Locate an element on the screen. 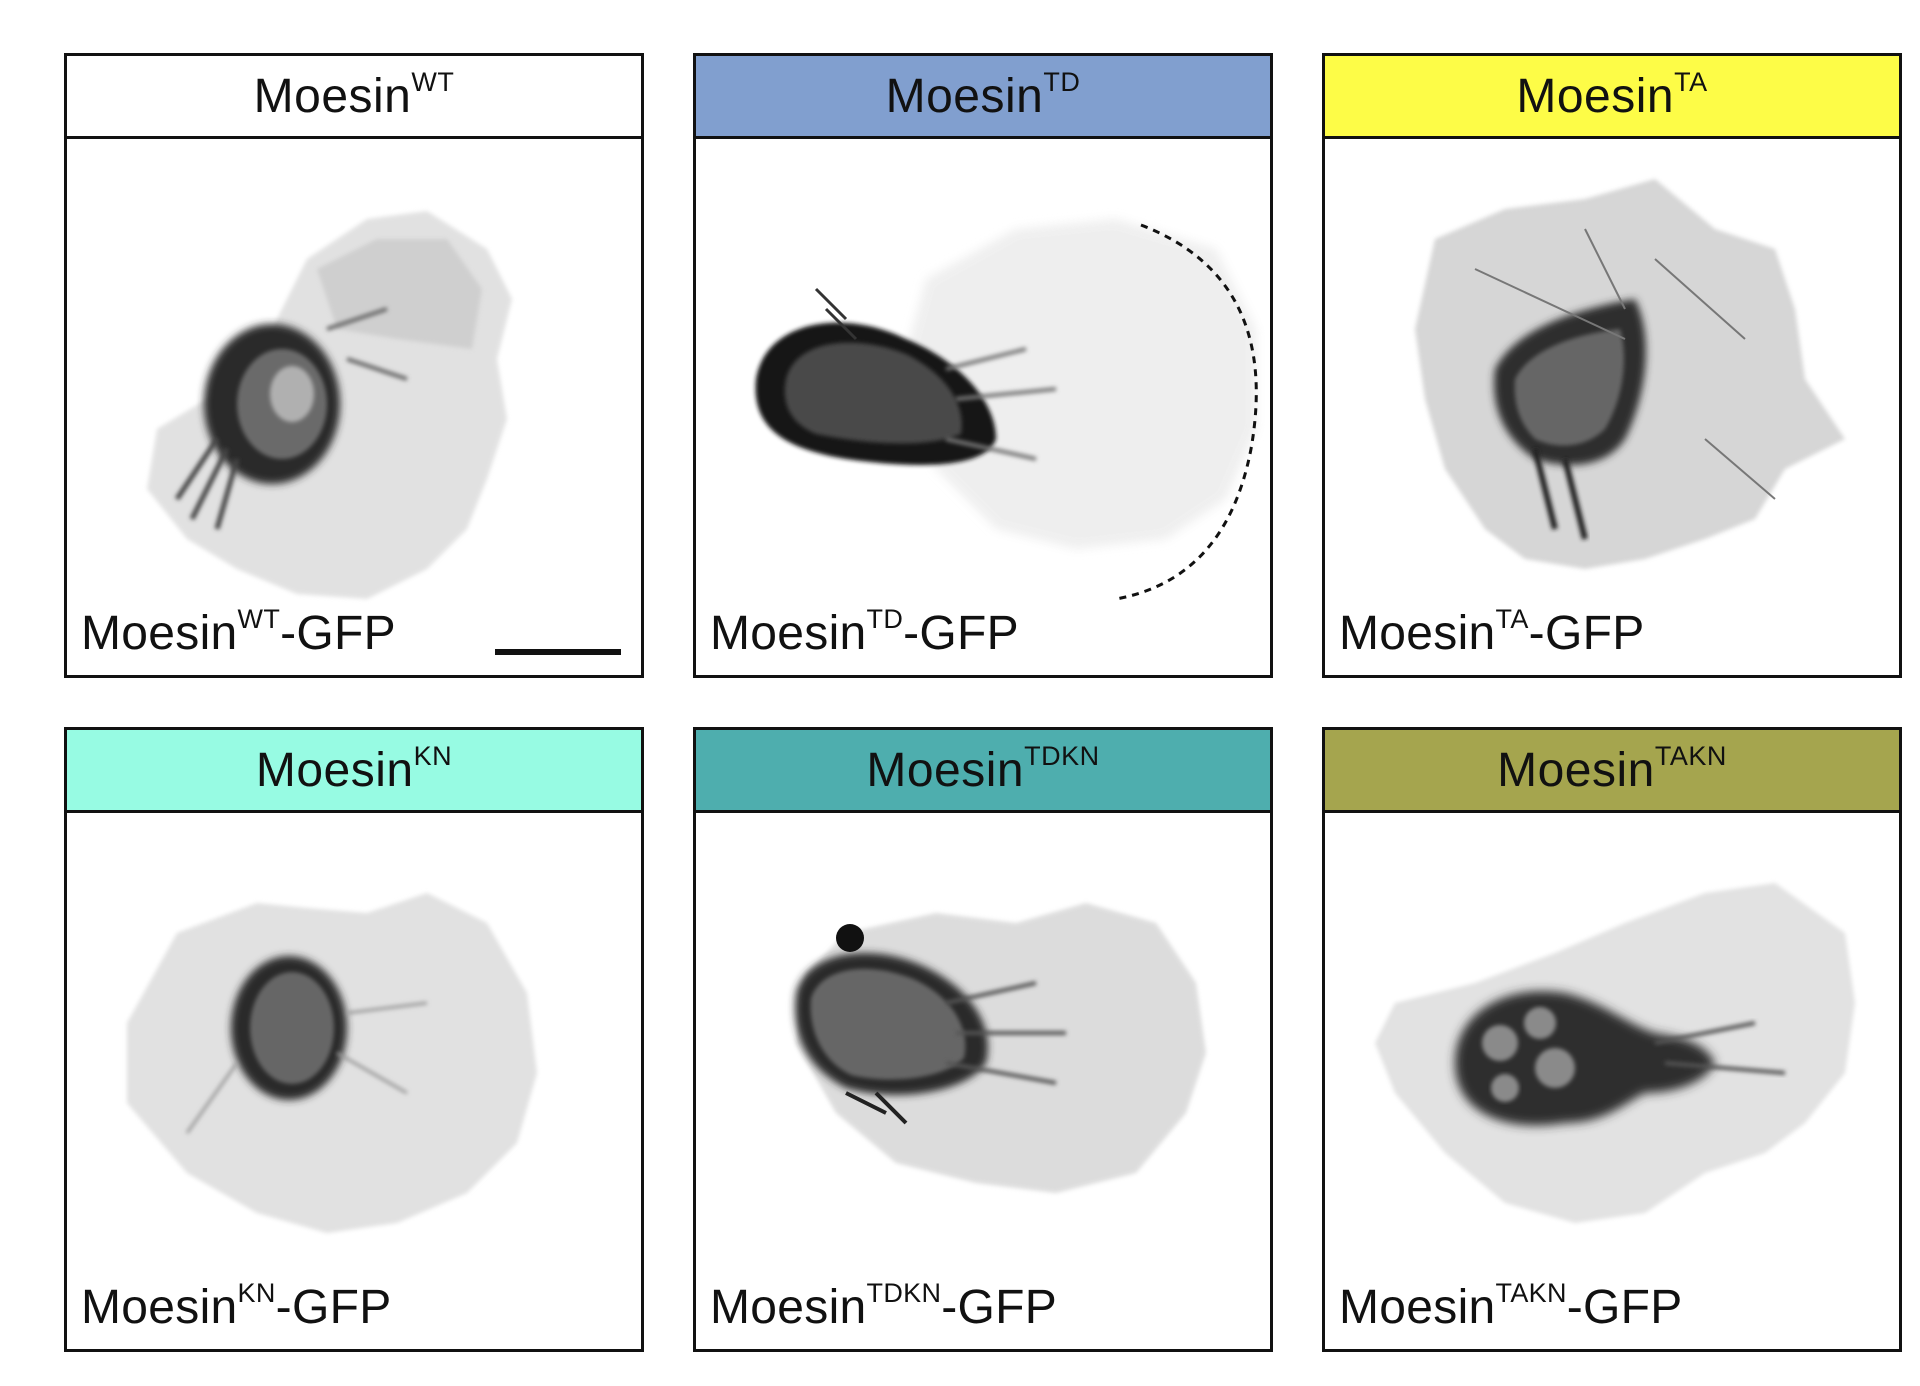  micrograph: MoesinTD-GFP is located at coordinates (983, 408).